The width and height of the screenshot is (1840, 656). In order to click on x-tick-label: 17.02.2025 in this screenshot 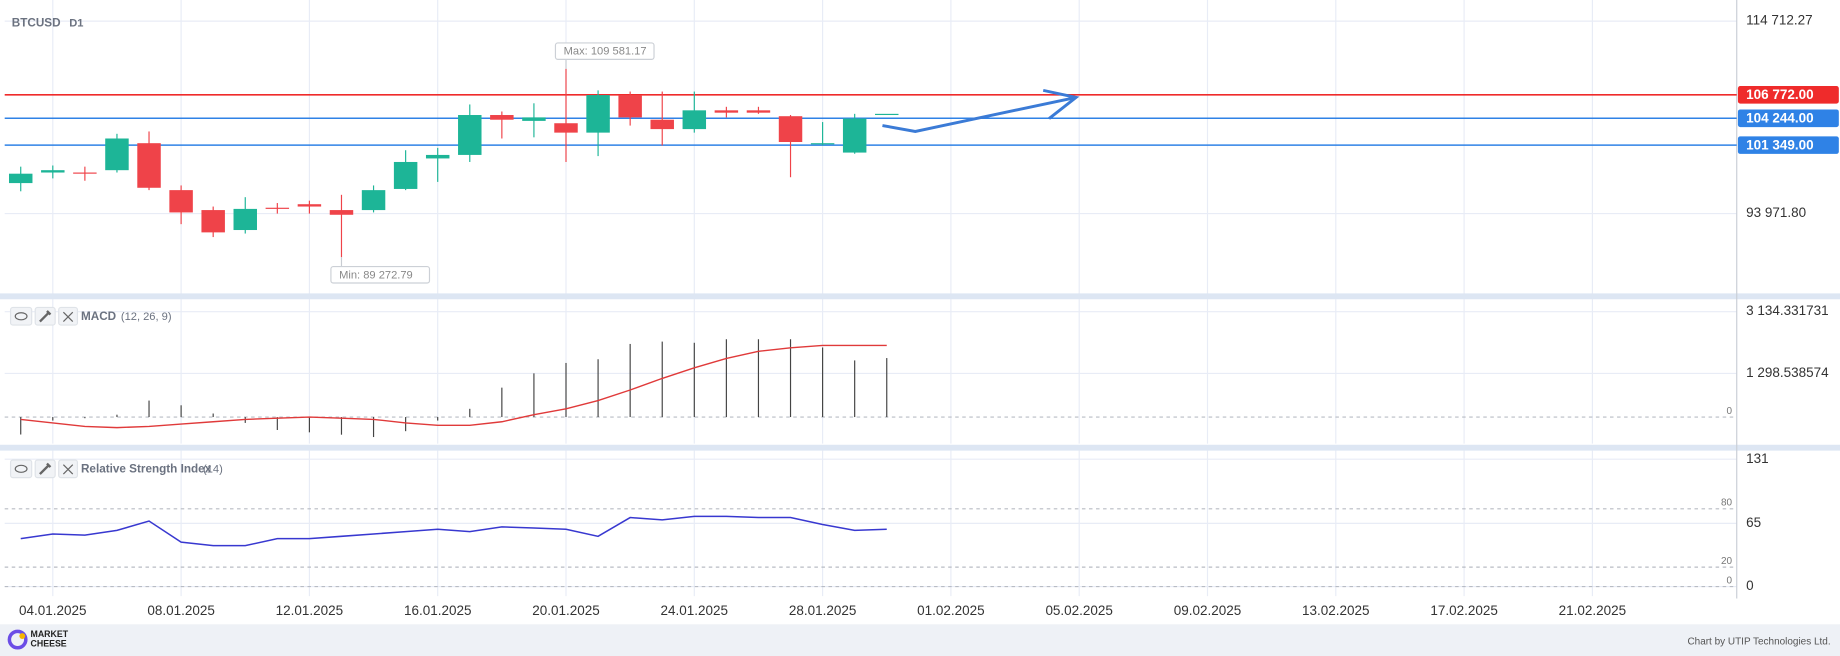, I will do `click(1464, 610)`.